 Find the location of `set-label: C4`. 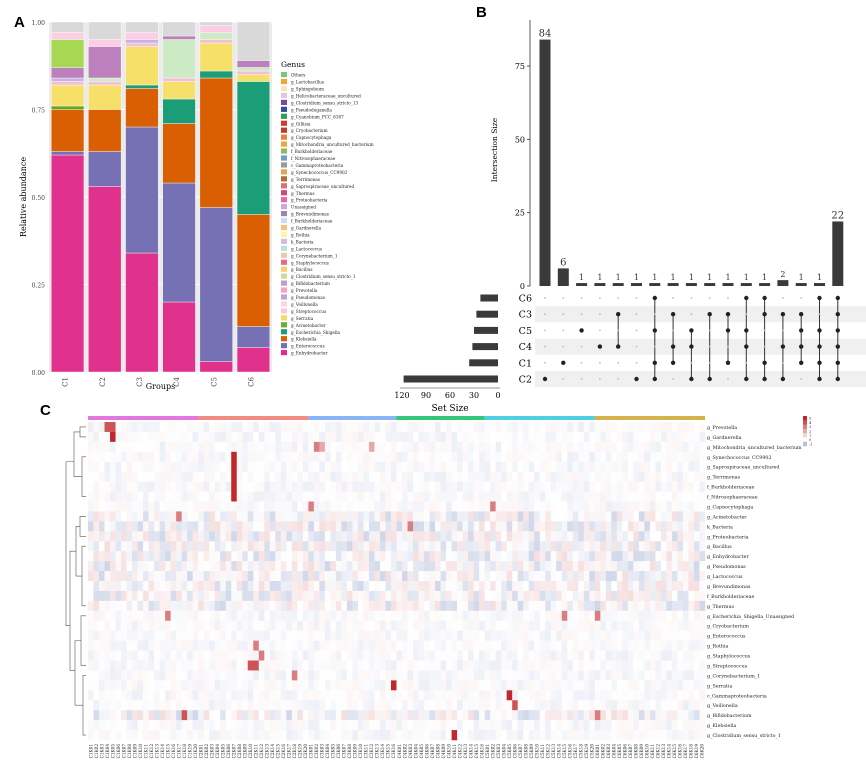

set-label: C4 is located at coordinates (525, 347).